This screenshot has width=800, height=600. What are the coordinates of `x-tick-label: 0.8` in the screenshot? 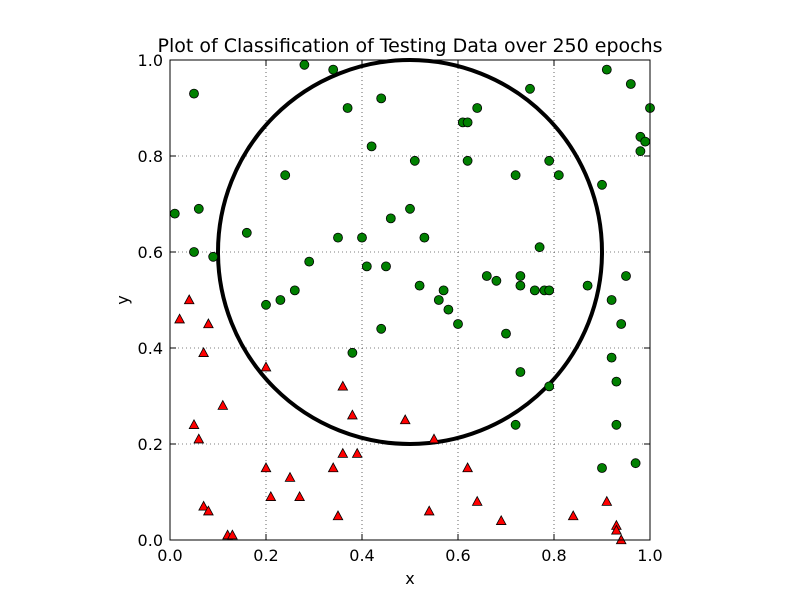 It's located at (553, 555).